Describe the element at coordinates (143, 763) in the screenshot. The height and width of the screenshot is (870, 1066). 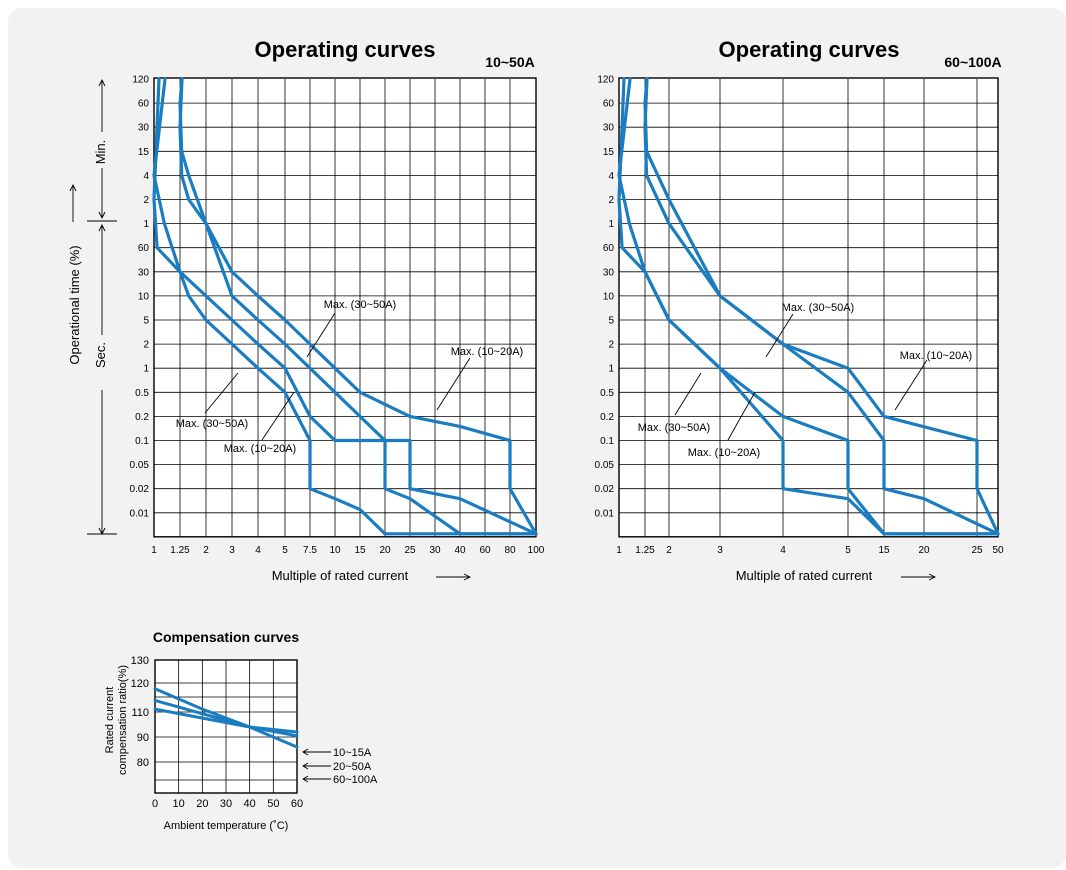
I see `comp-y-tick-label: 80` at that location.